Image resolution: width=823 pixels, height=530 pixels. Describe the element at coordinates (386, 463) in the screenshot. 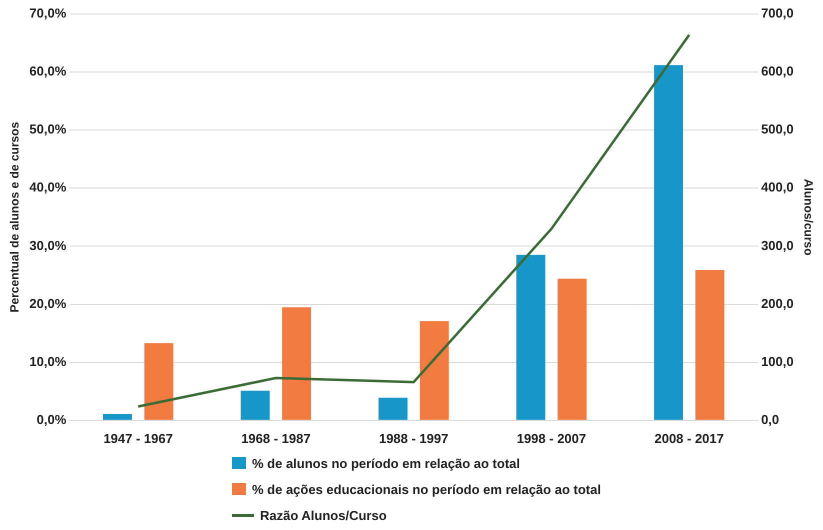

I see `legend-label: % de alunos no período em relação ao total` at that location.